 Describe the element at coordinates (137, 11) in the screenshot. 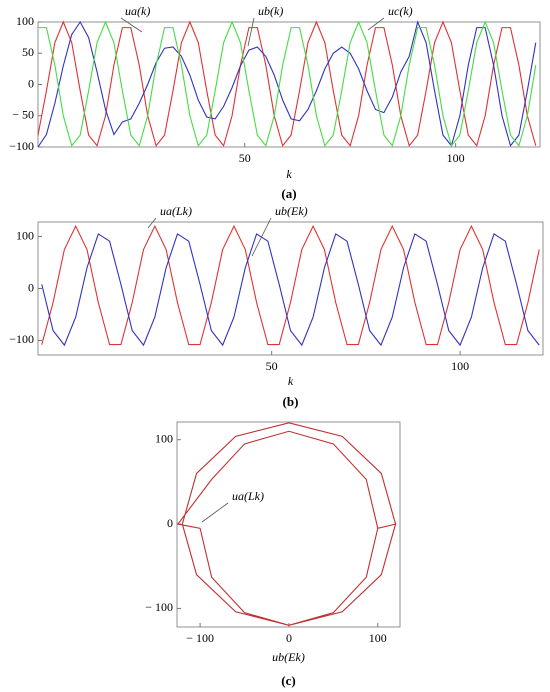

I see `series-label: ua(k)` at that location.